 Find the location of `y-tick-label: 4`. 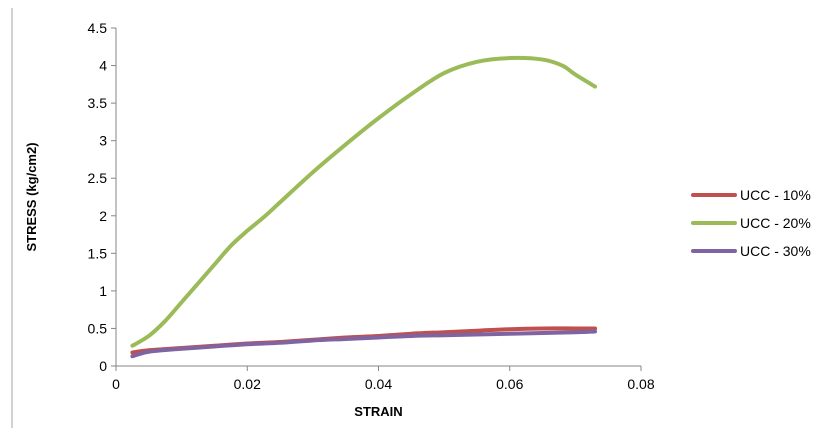

y-tick-label: 4 is located at coordinates (103, 66).